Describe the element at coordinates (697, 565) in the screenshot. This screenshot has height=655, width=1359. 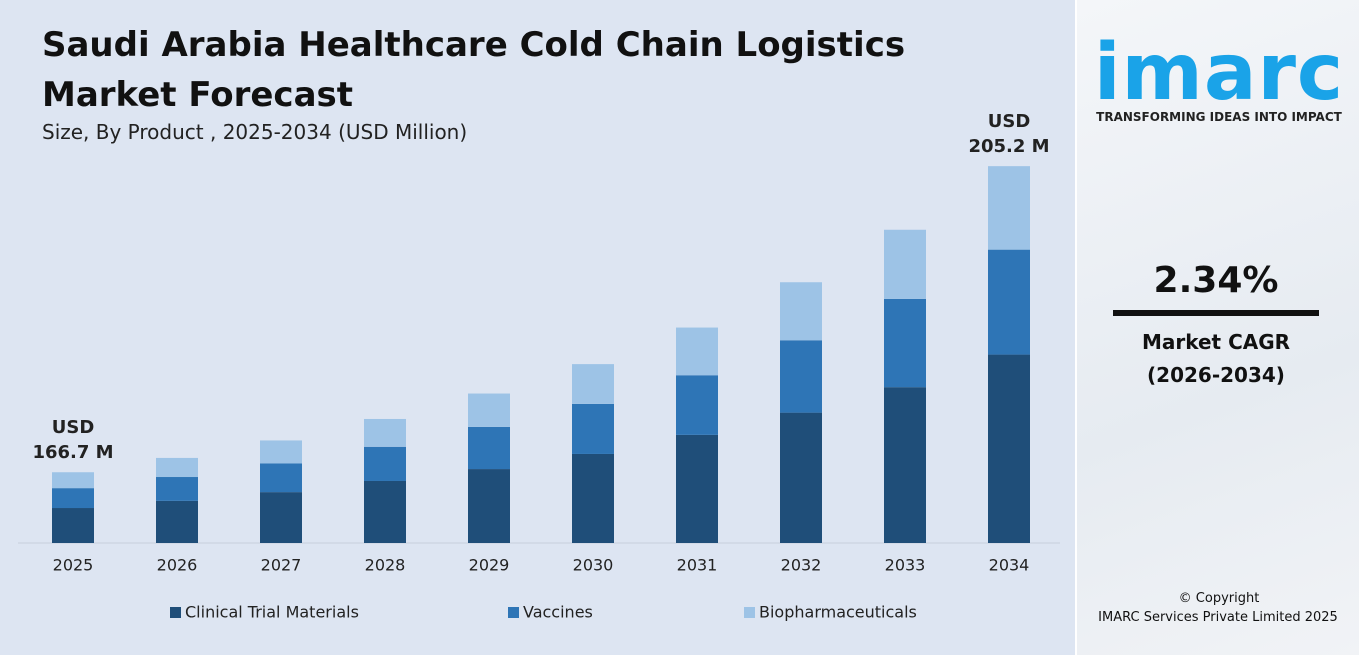
I see `x-tick-label: 2031` at that location.